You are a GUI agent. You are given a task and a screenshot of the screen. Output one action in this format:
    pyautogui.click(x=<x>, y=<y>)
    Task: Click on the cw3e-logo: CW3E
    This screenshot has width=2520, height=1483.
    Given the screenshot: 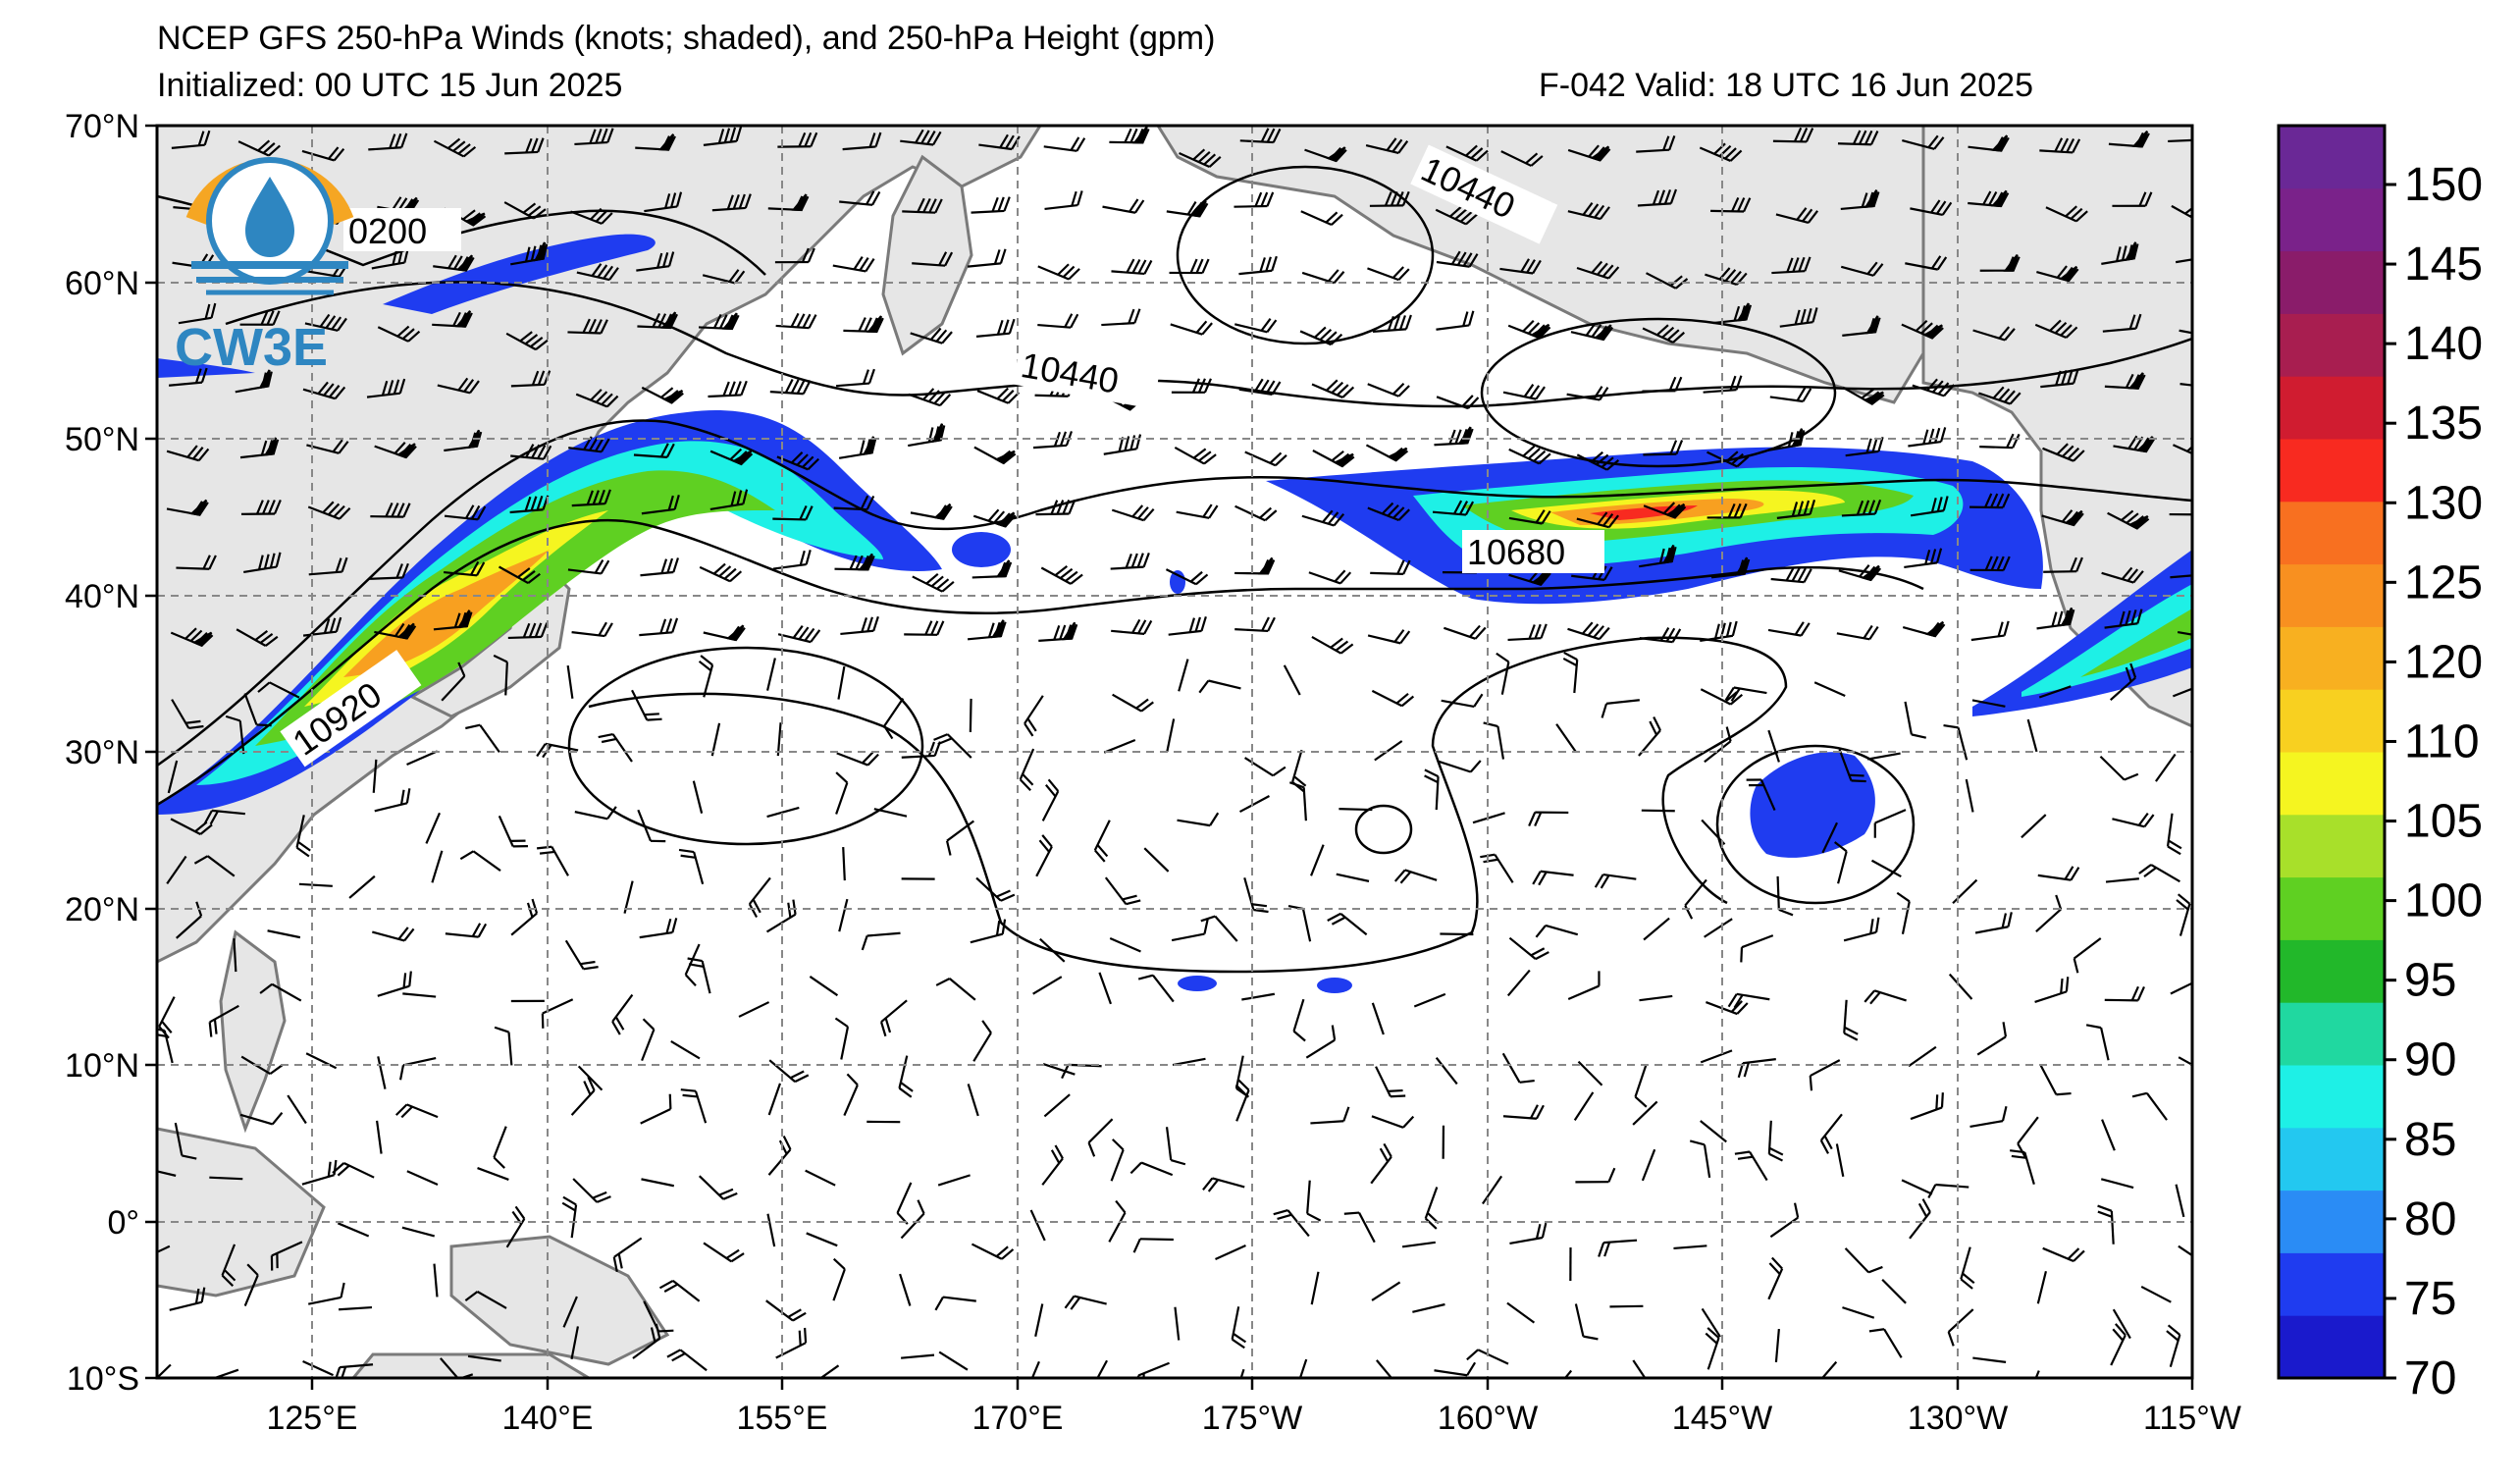 What is the action you would take?
    pyautogui.click(x=264, y=267)
    